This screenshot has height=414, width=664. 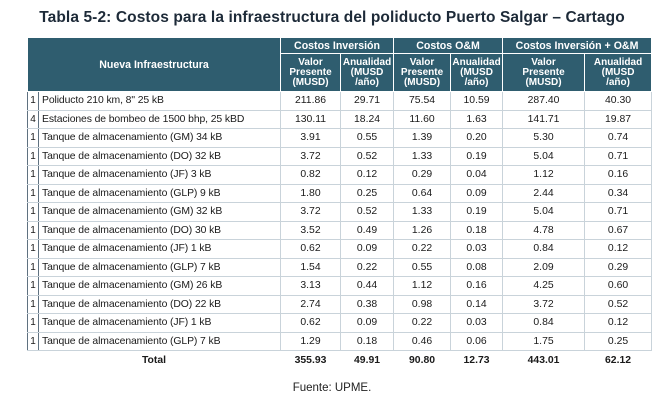 I want to click on cell-inv-anual: 0.25, so click(x=367, y=193).